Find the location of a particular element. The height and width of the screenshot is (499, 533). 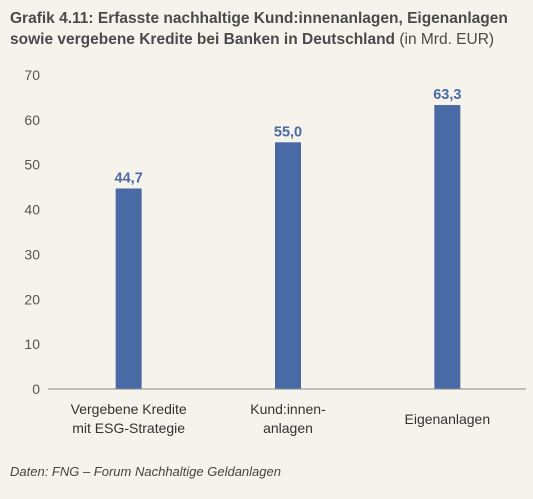

y-tick-label: 20 is located at coordinates (32, 299).